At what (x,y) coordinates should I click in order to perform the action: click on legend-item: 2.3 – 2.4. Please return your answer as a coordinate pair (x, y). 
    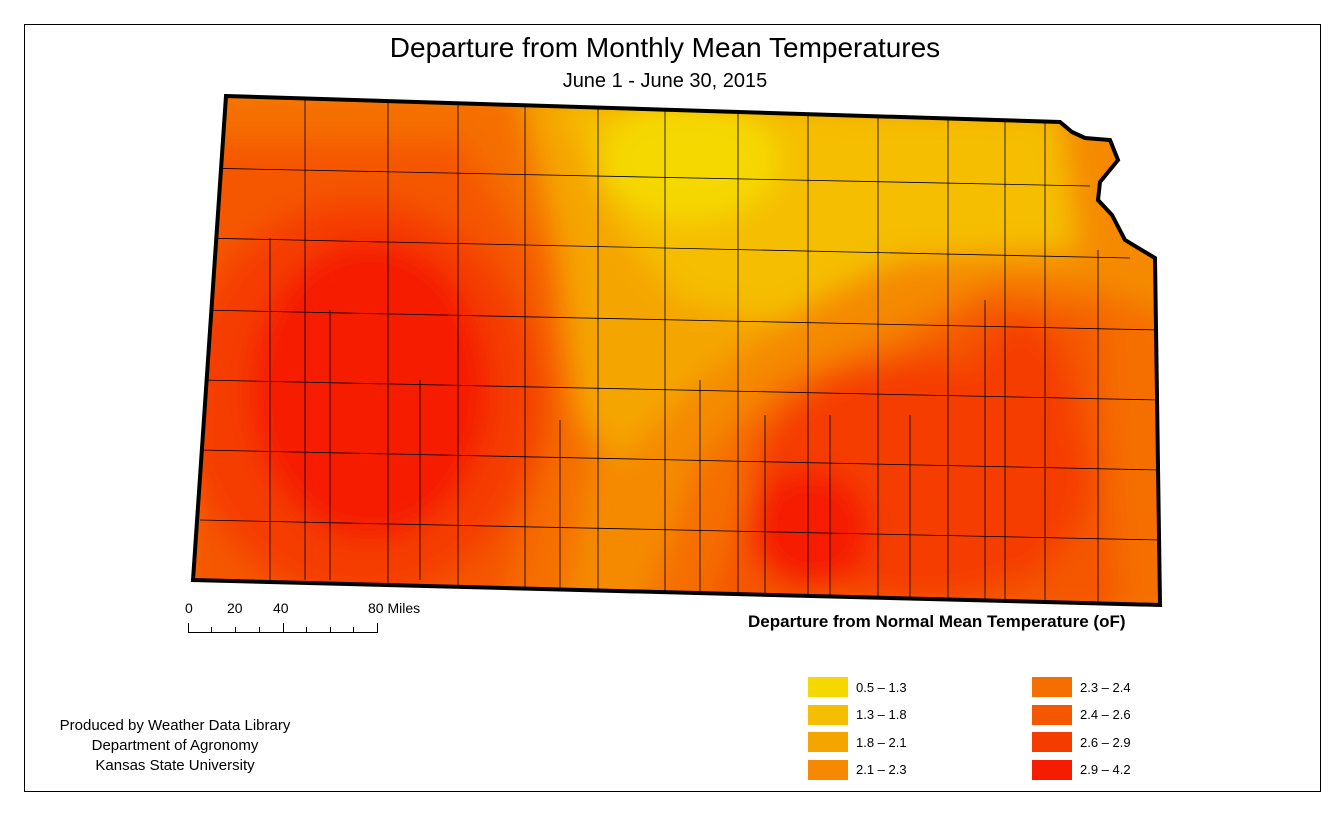
    Looking at the image, I should click on (1081, 687).